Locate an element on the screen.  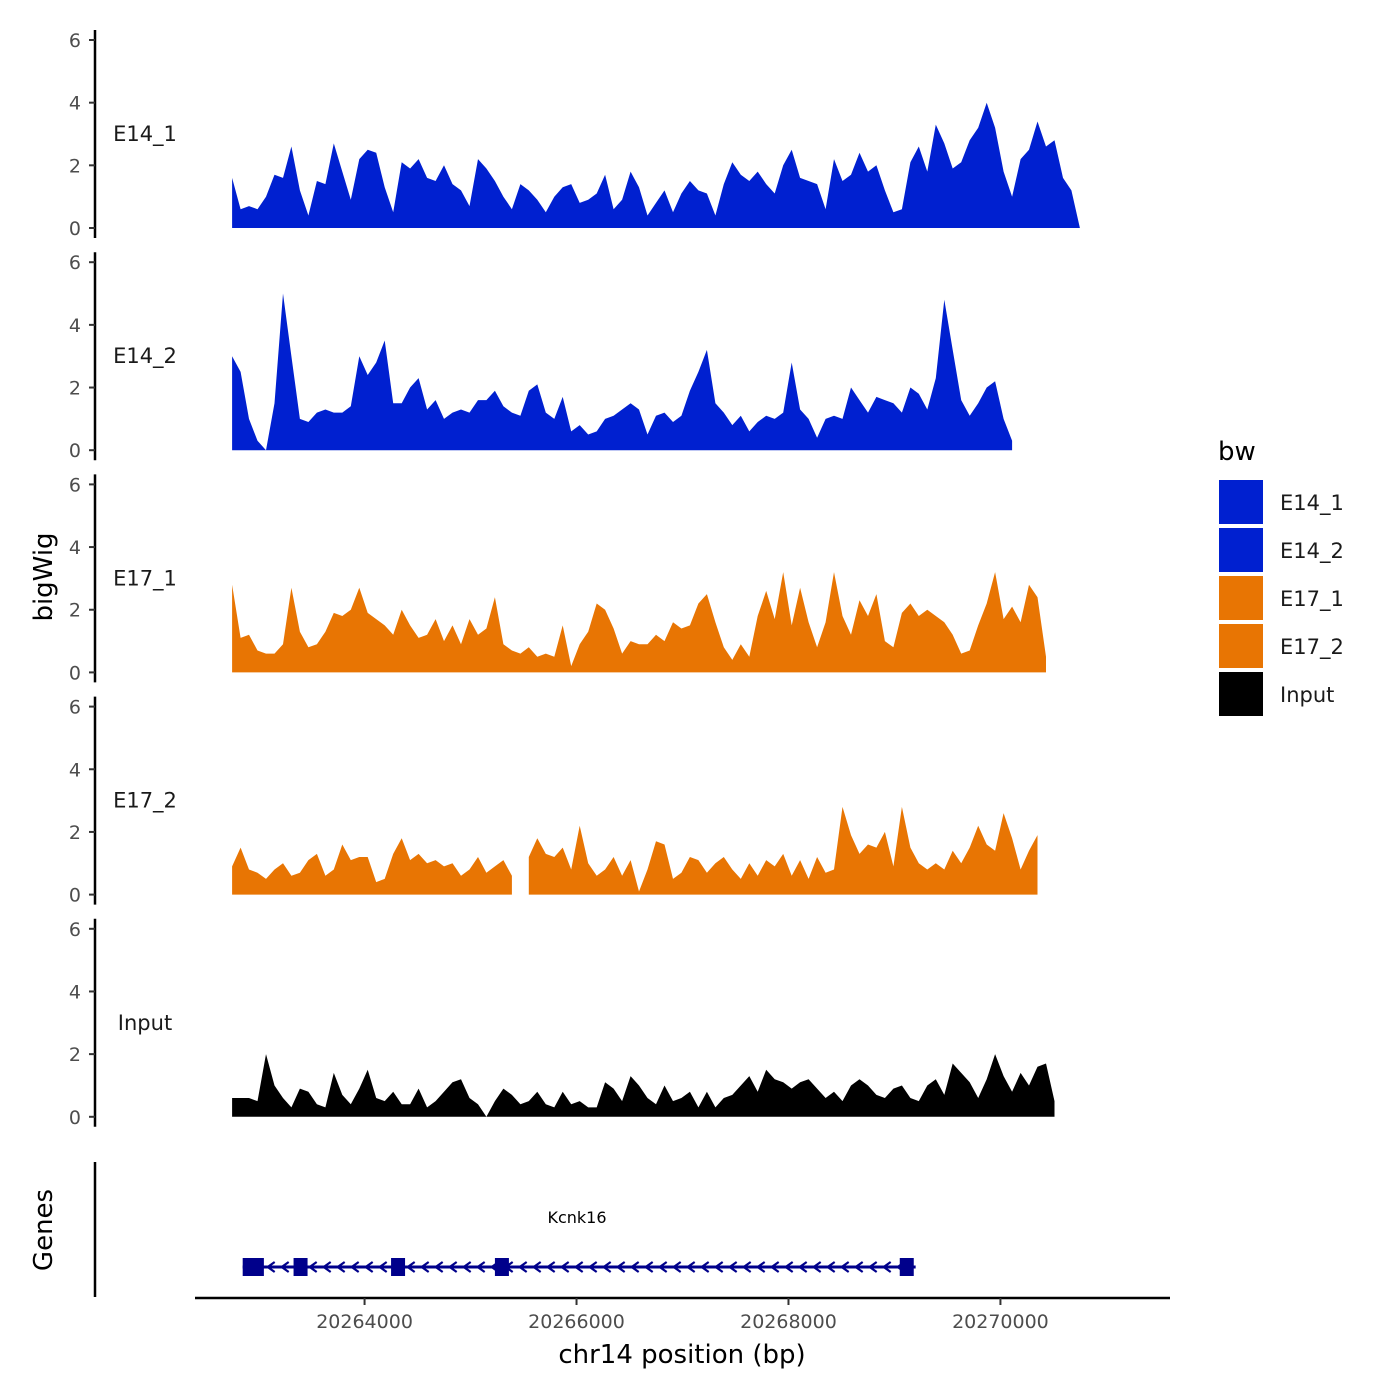
y-axis-title: bigWig is located at coordinates (44, 576).